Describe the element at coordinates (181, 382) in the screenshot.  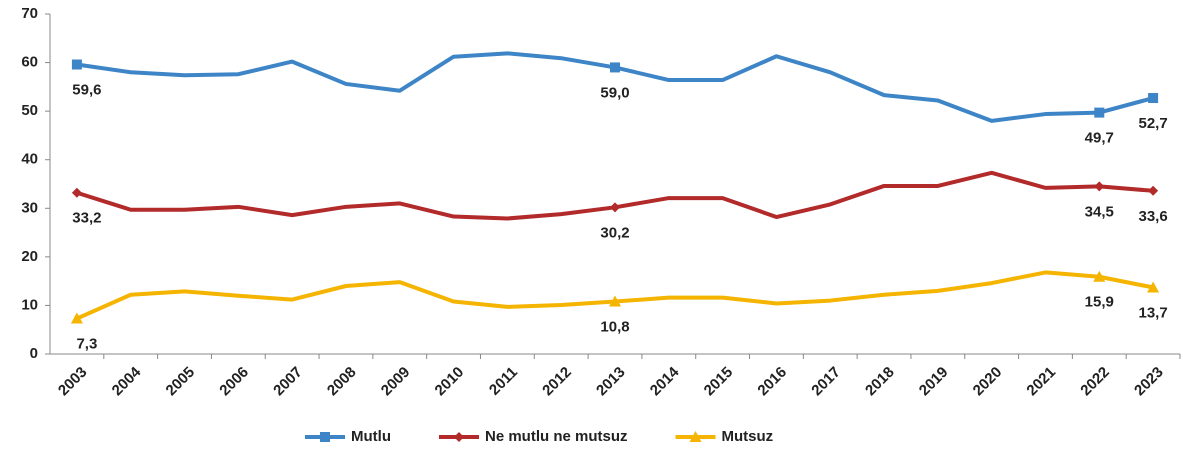
I see `x-tick-label: 2005` at that location.